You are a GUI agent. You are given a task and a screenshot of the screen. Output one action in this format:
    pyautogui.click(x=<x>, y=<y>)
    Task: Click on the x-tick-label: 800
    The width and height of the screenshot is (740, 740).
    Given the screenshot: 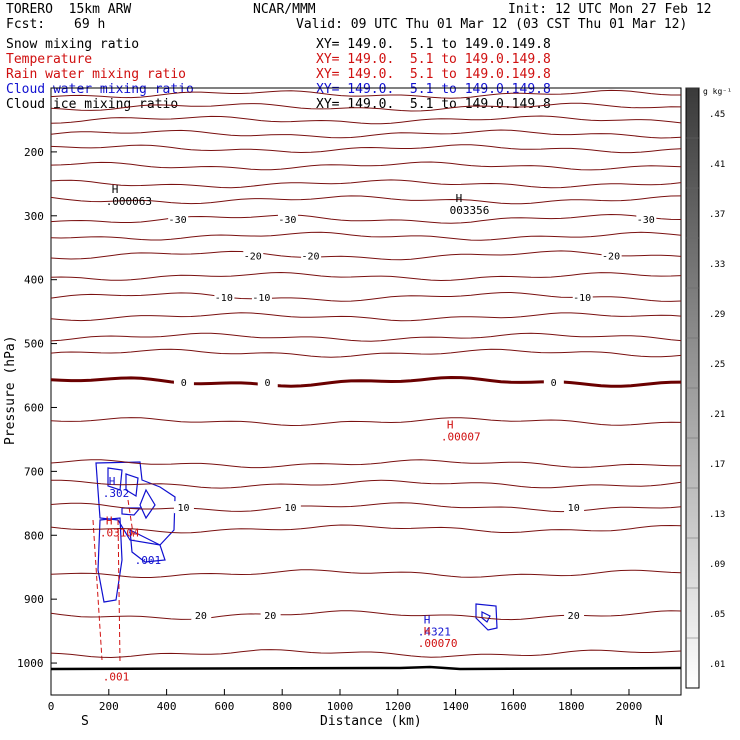 What is the action you would take?
    pyautogui.click(x=282, y=706)
    